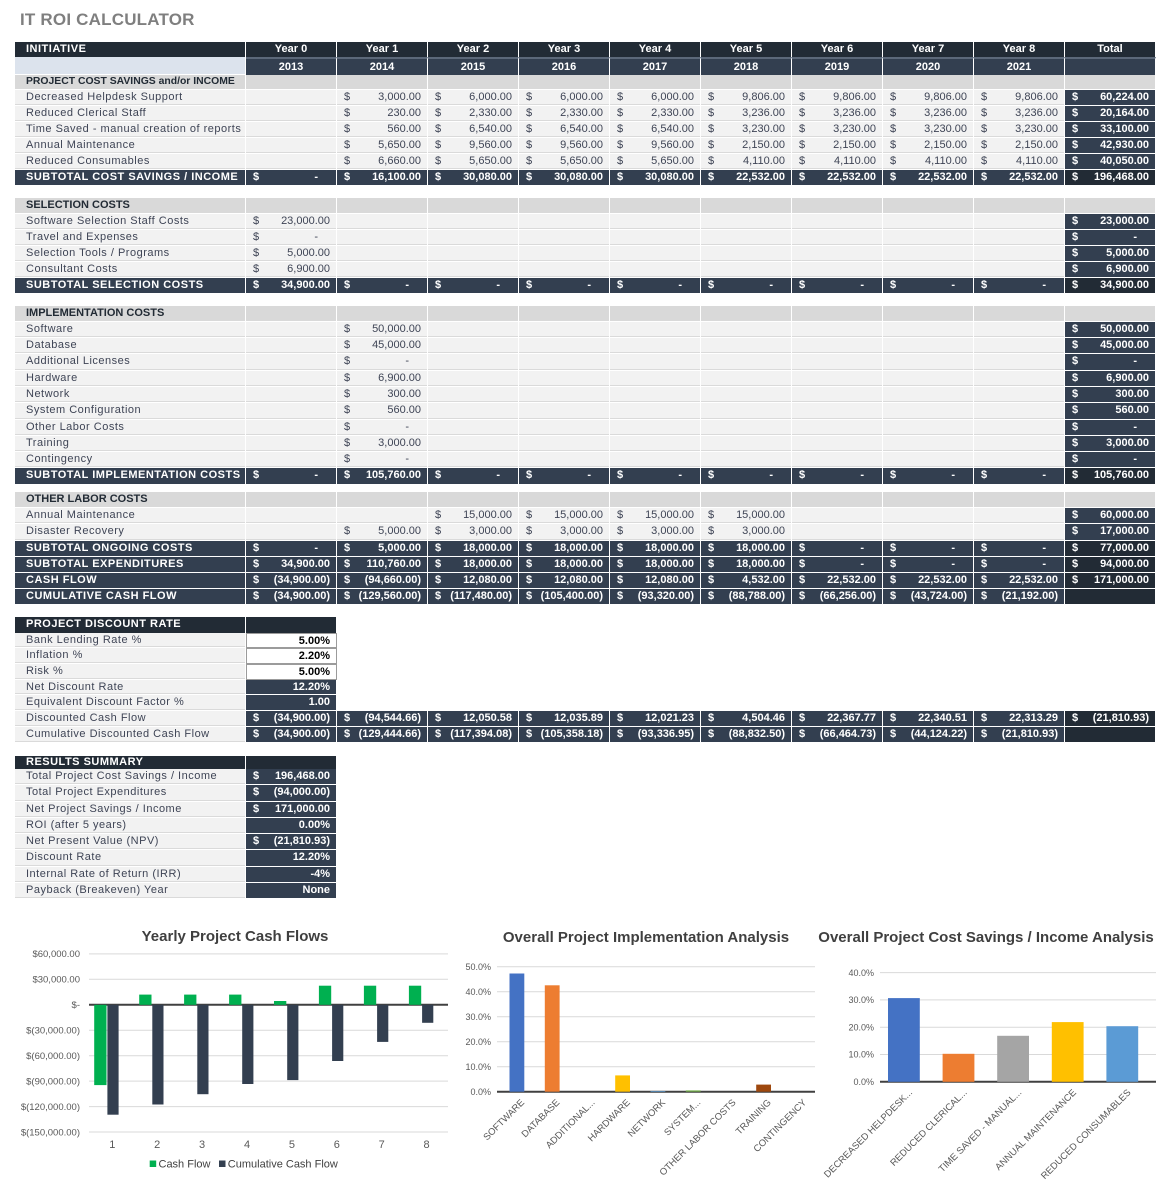 The width and height of the screenshot is (1172, 1204). I want to click on svg-text: $60,000.00, so click(56, 954).